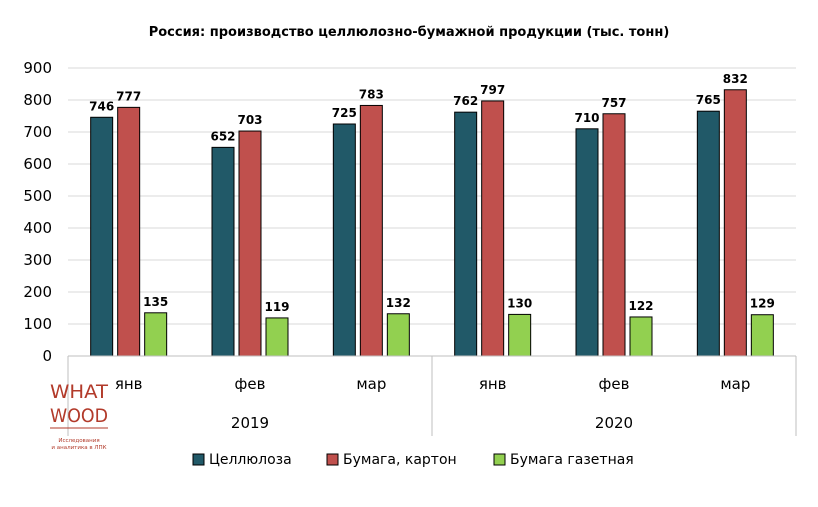 Image resolution: width=818 pixels, height=507 pixels. I want to click on data-label: 652, so click(222, 136).